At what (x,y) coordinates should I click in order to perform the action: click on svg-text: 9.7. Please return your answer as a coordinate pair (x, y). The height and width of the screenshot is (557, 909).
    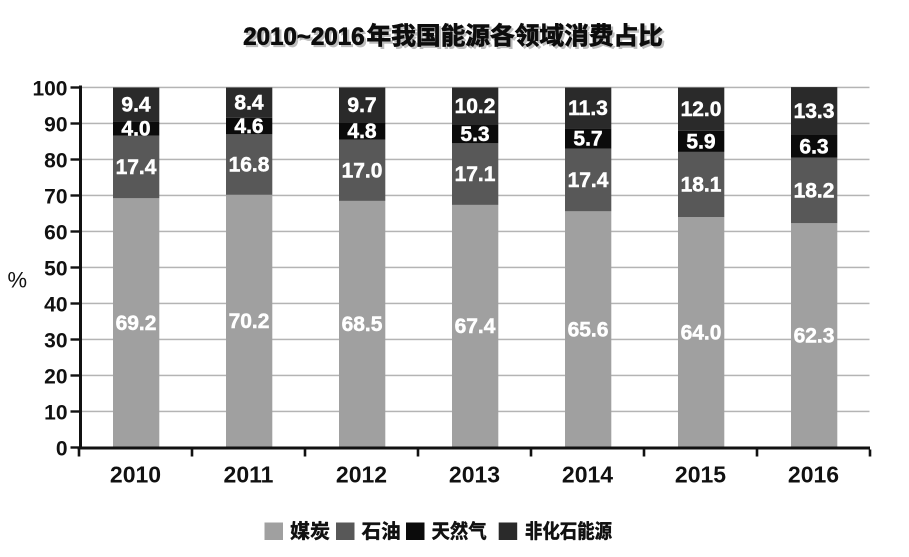
    Looking at the image, I should click on (361, 105).